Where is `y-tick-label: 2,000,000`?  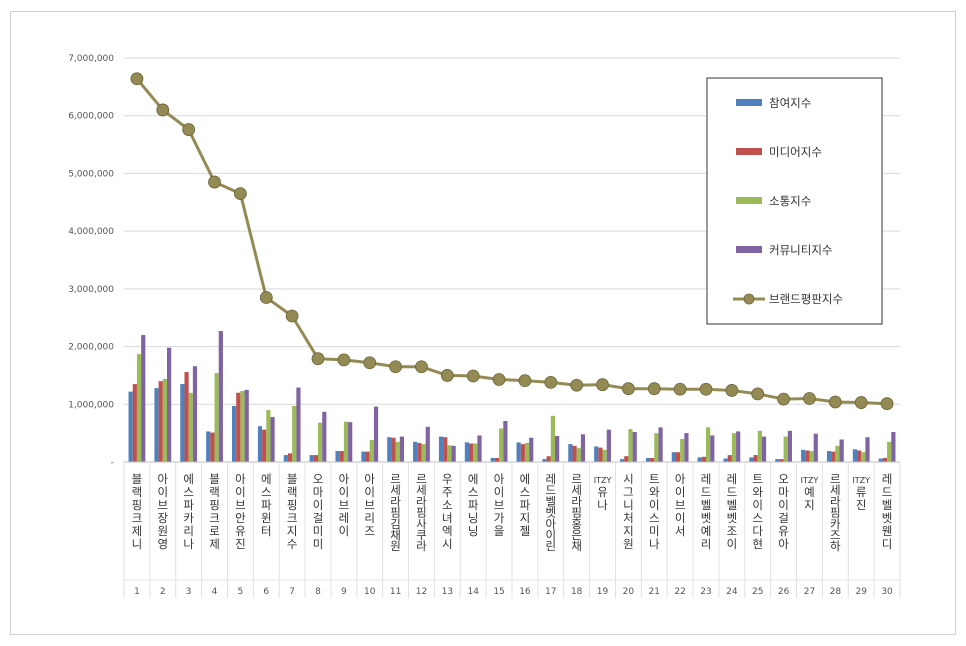
y-tick-label: 2,000,000 is located at coordinates (91, 348).